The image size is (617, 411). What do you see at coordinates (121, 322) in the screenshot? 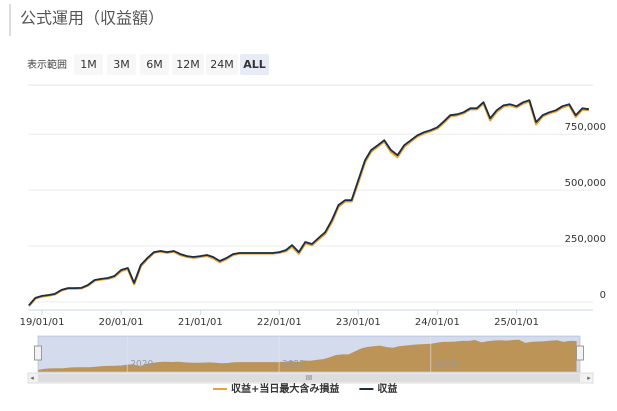
I see `x-tick-label: 20/01/01` at bounding box center [121, 322].